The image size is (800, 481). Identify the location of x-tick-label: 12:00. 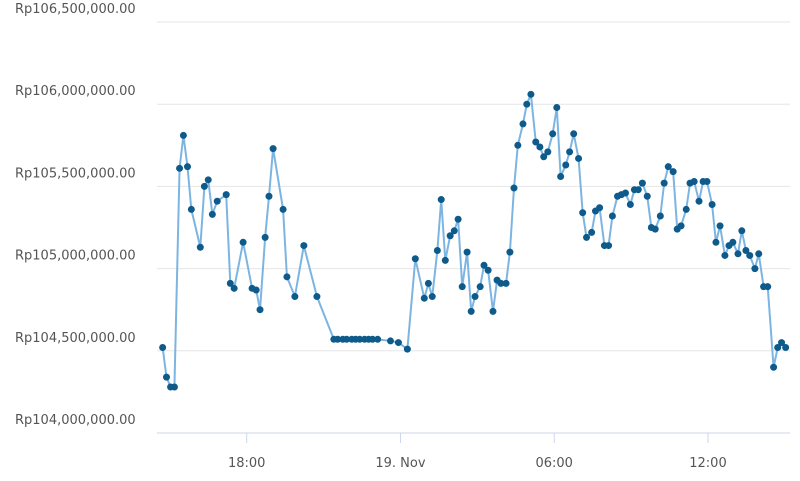
(707, 463).